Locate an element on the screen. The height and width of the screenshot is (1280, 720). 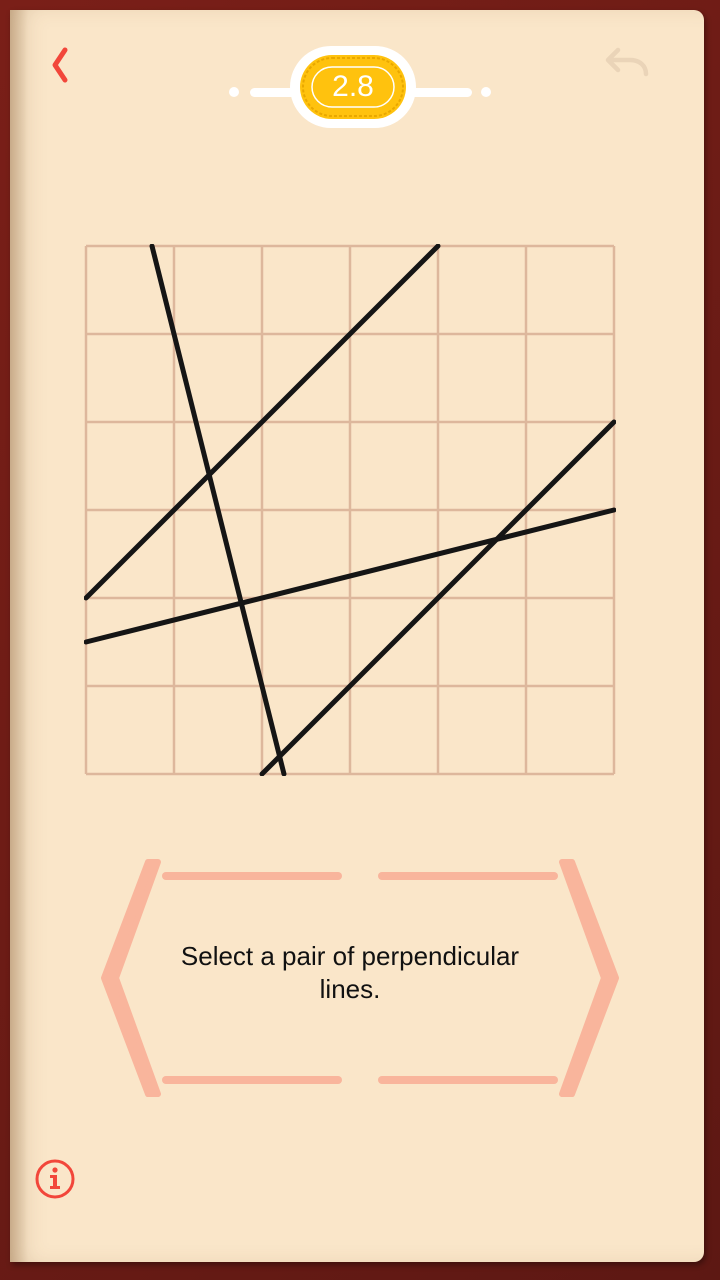
info-icon is located at coordinates (55, 1179).